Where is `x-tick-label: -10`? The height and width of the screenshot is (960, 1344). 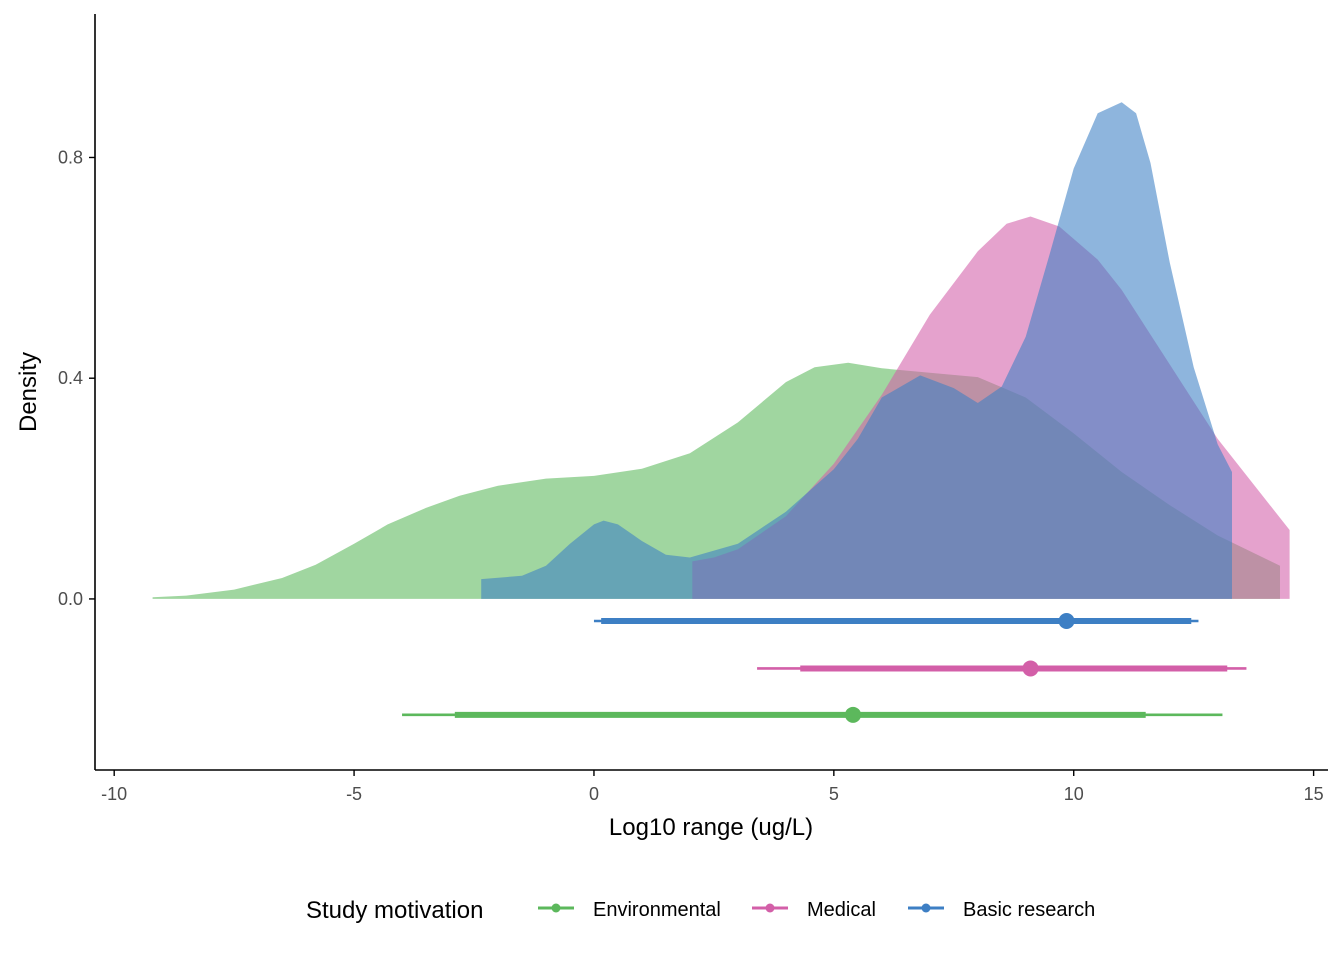
x-tick-label: -10 is located at coordinates (114, 794).